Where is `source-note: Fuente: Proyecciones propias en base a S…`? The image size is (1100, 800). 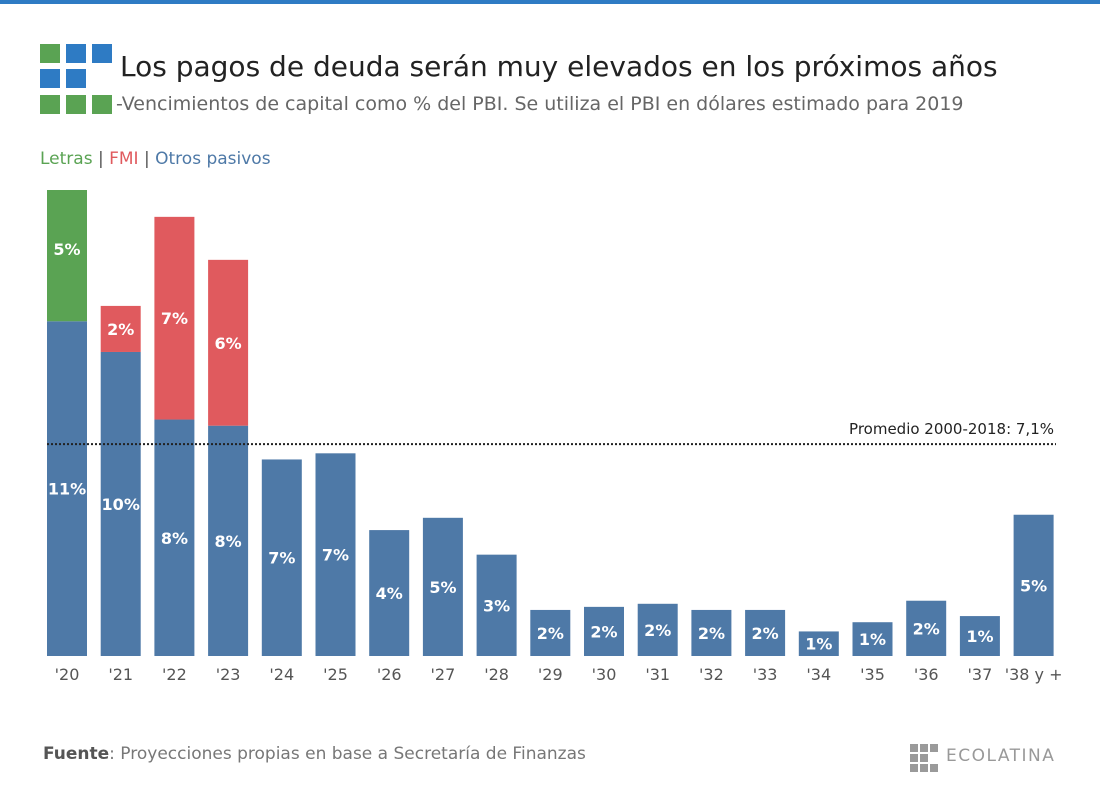
source-note: Fuente: Proyecciones propias en base a S… is located at coordinates (314, 754).